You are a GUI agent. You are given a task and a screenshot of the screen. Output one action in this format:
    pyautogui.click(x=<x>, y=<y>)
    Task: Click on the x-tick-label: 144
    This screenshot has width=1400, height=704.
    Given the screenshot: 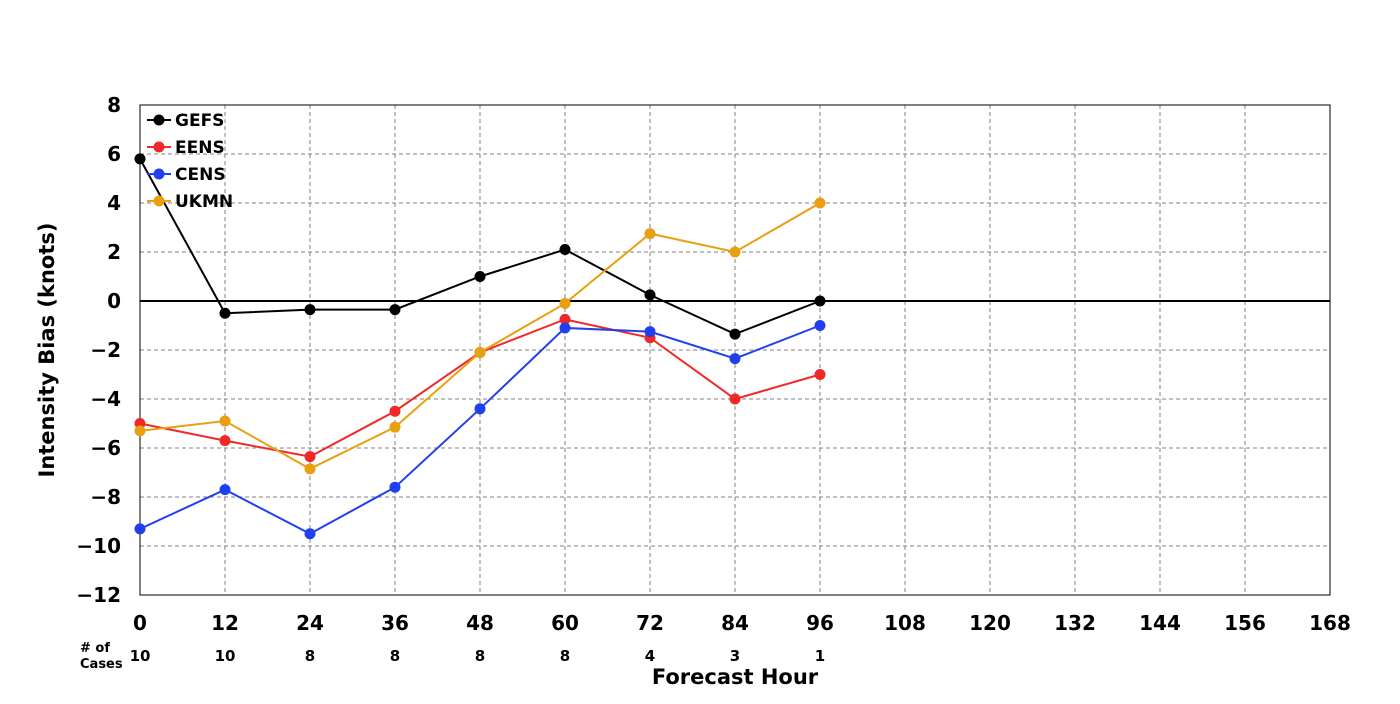 What is the action you would take?
    pyautogui.click(x=1160, y=623)
    